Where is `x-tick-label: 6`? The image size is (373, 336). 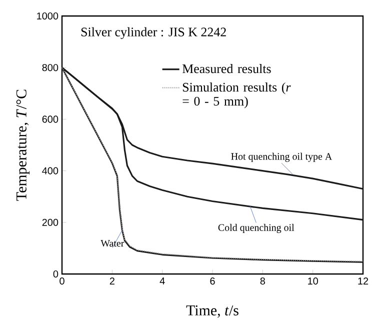 x-tick-label: 6 is located at coordinates (212, 281).